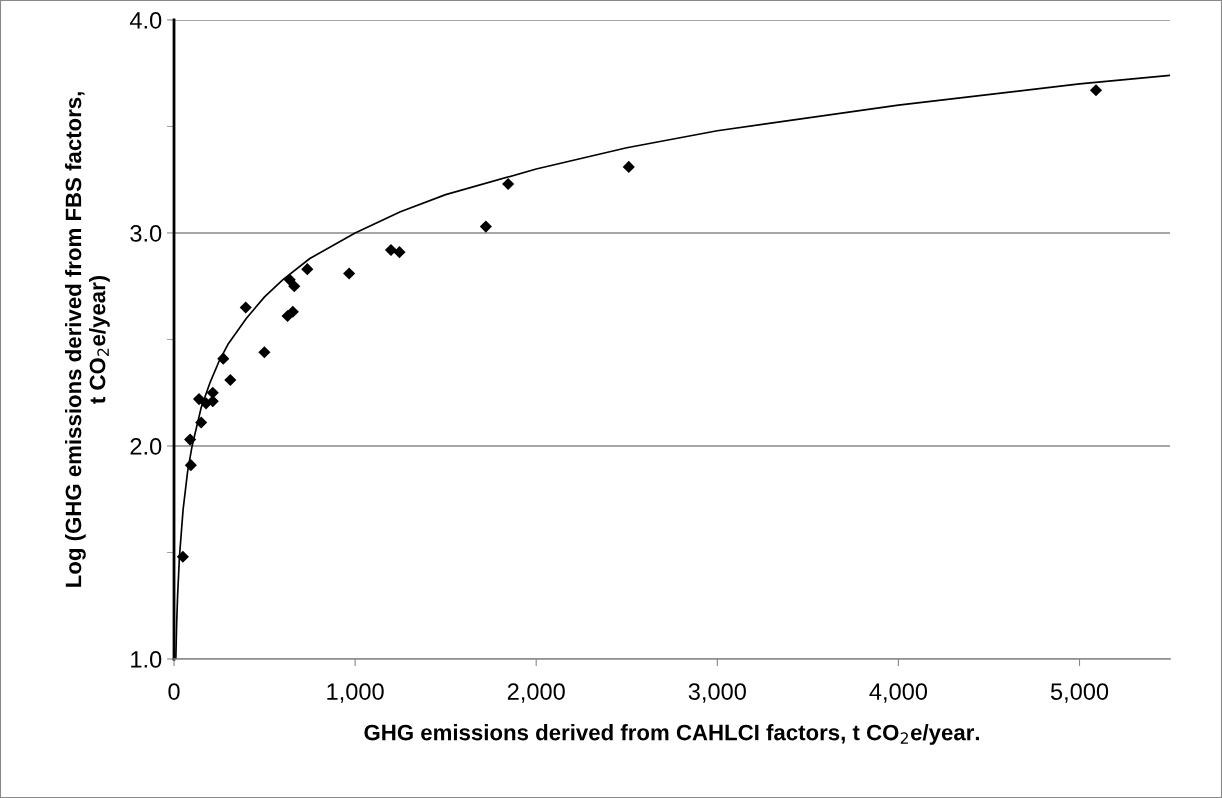 This screenshot has height=798, width=1222. Describe the element at coordinates (672, 734) in the screenshot. I see `x-axis-title: GHG emissions derived from CAHLCI factors, t CO$_{2}$e/year.` at that location.